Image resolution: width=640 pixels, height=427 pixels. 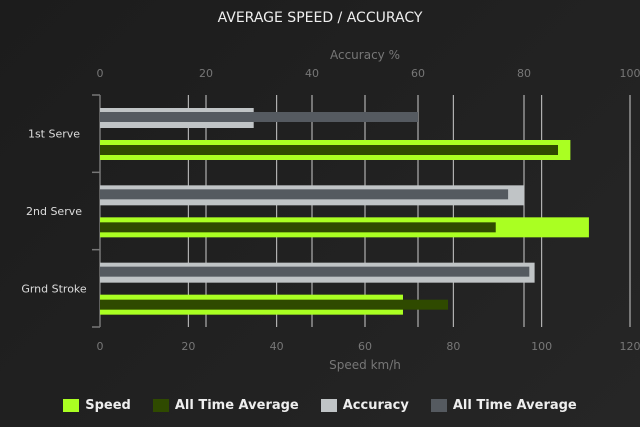 I want to click on bottom-tick-label: 20, so click(x=188, y=346).